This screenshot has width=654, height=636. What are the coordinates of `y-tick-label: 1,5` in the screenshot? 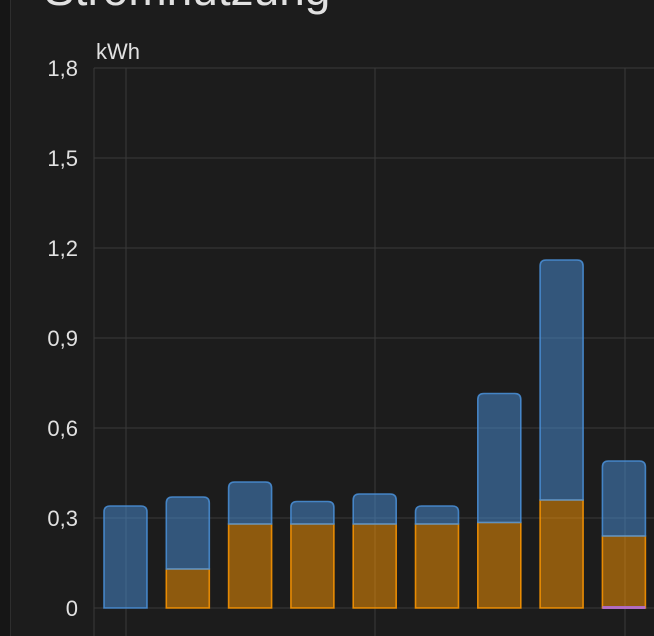 It's located at (62, 158).